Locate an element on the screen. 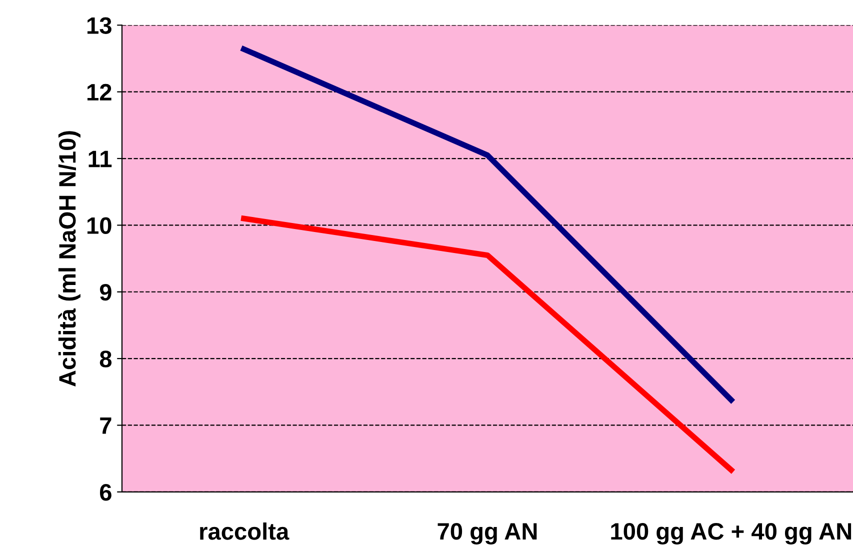 The image size is (853, 559). y-tick-label: 10 is located at coordinates (99, 225).